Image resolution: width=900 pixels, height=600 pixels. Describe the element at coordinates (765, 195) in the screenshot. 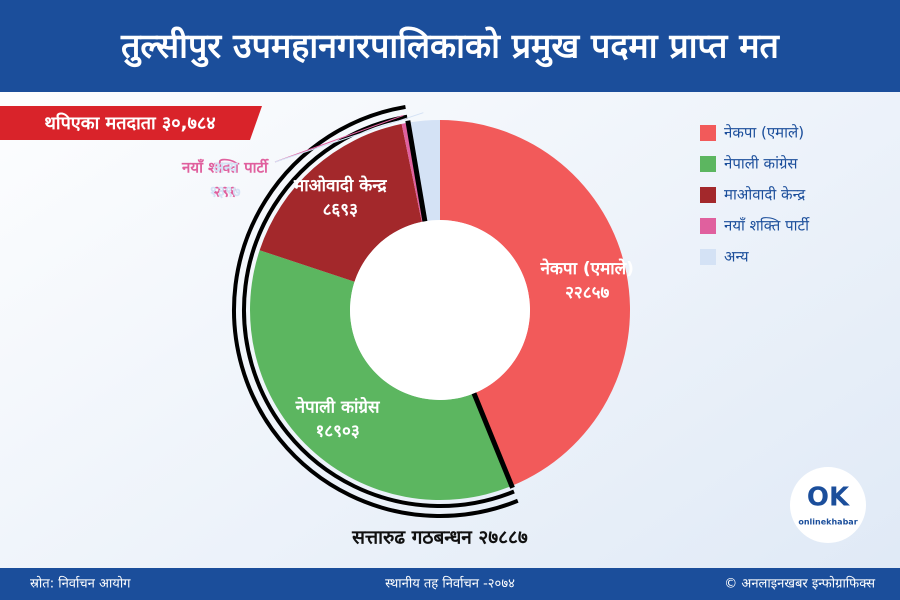

I see `legend-label: माओवादी केन्द्र` at that location.